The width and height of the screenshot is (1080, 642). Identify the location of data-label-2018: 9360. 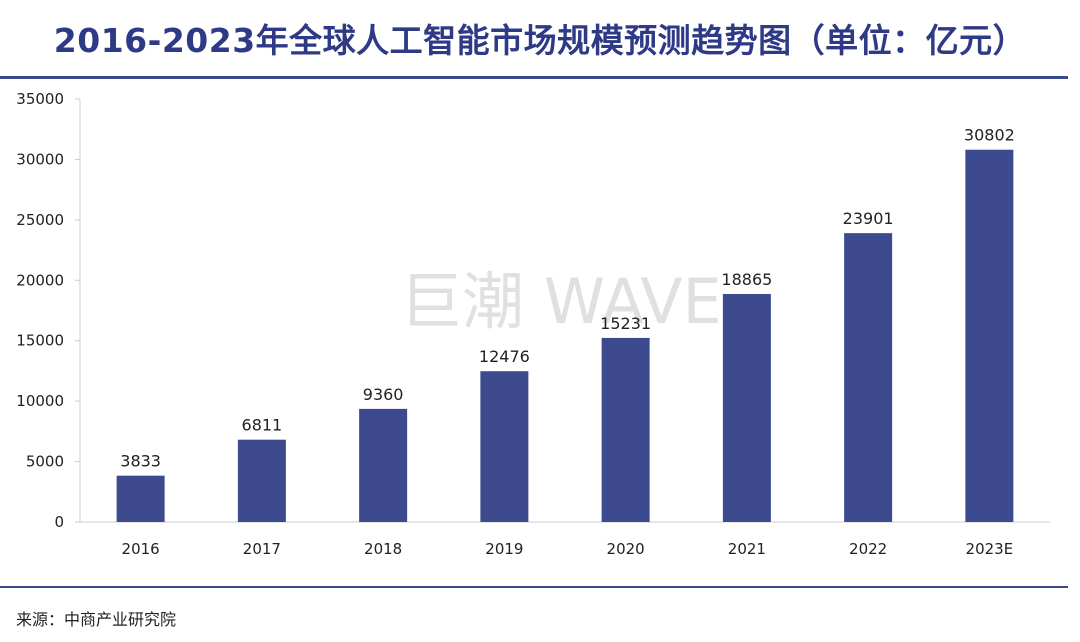
(383, 394).